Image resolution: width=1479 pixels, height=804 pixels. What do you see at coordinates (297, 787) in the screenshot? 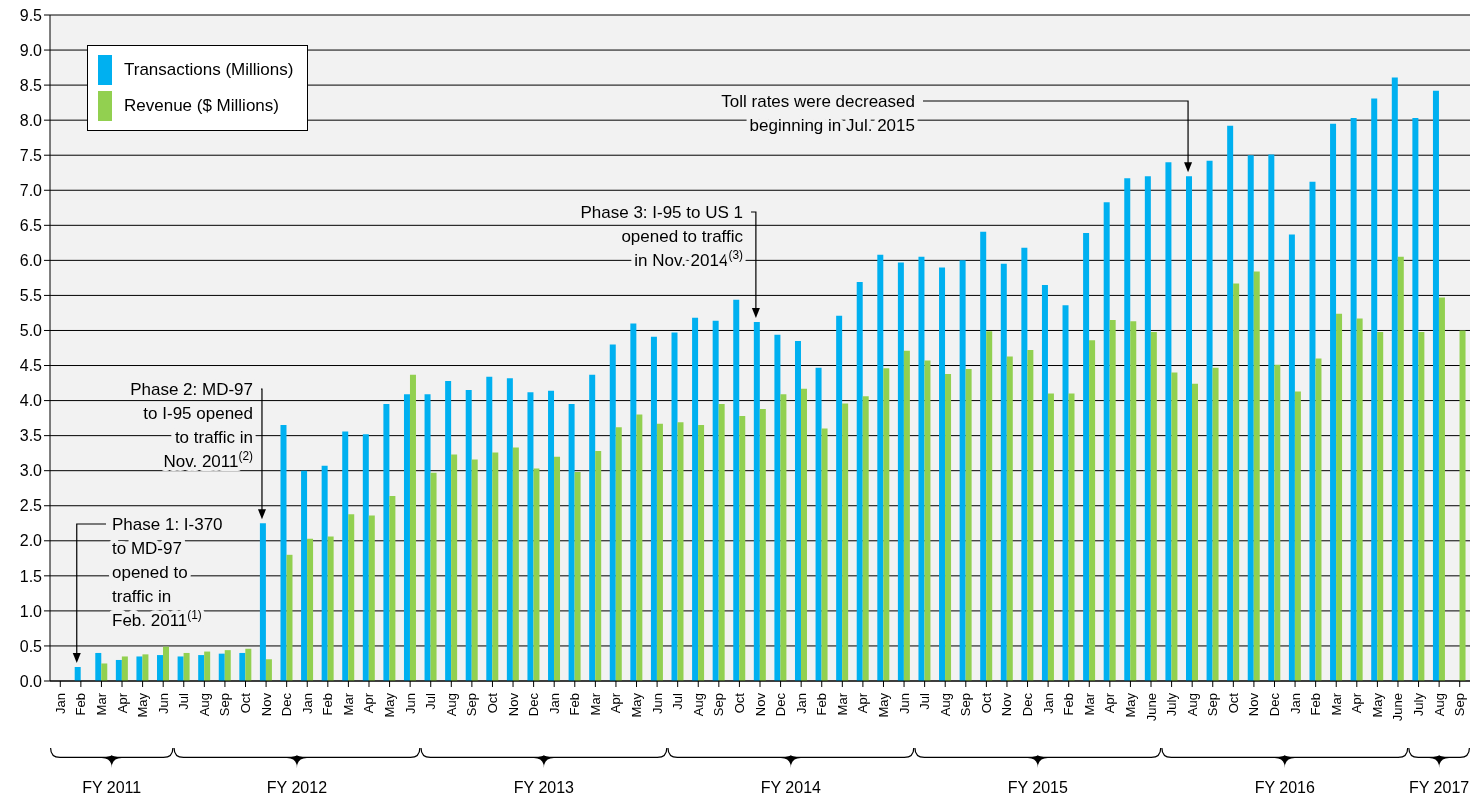
I see `text: FY 2012` at bounding box center [297, 787].